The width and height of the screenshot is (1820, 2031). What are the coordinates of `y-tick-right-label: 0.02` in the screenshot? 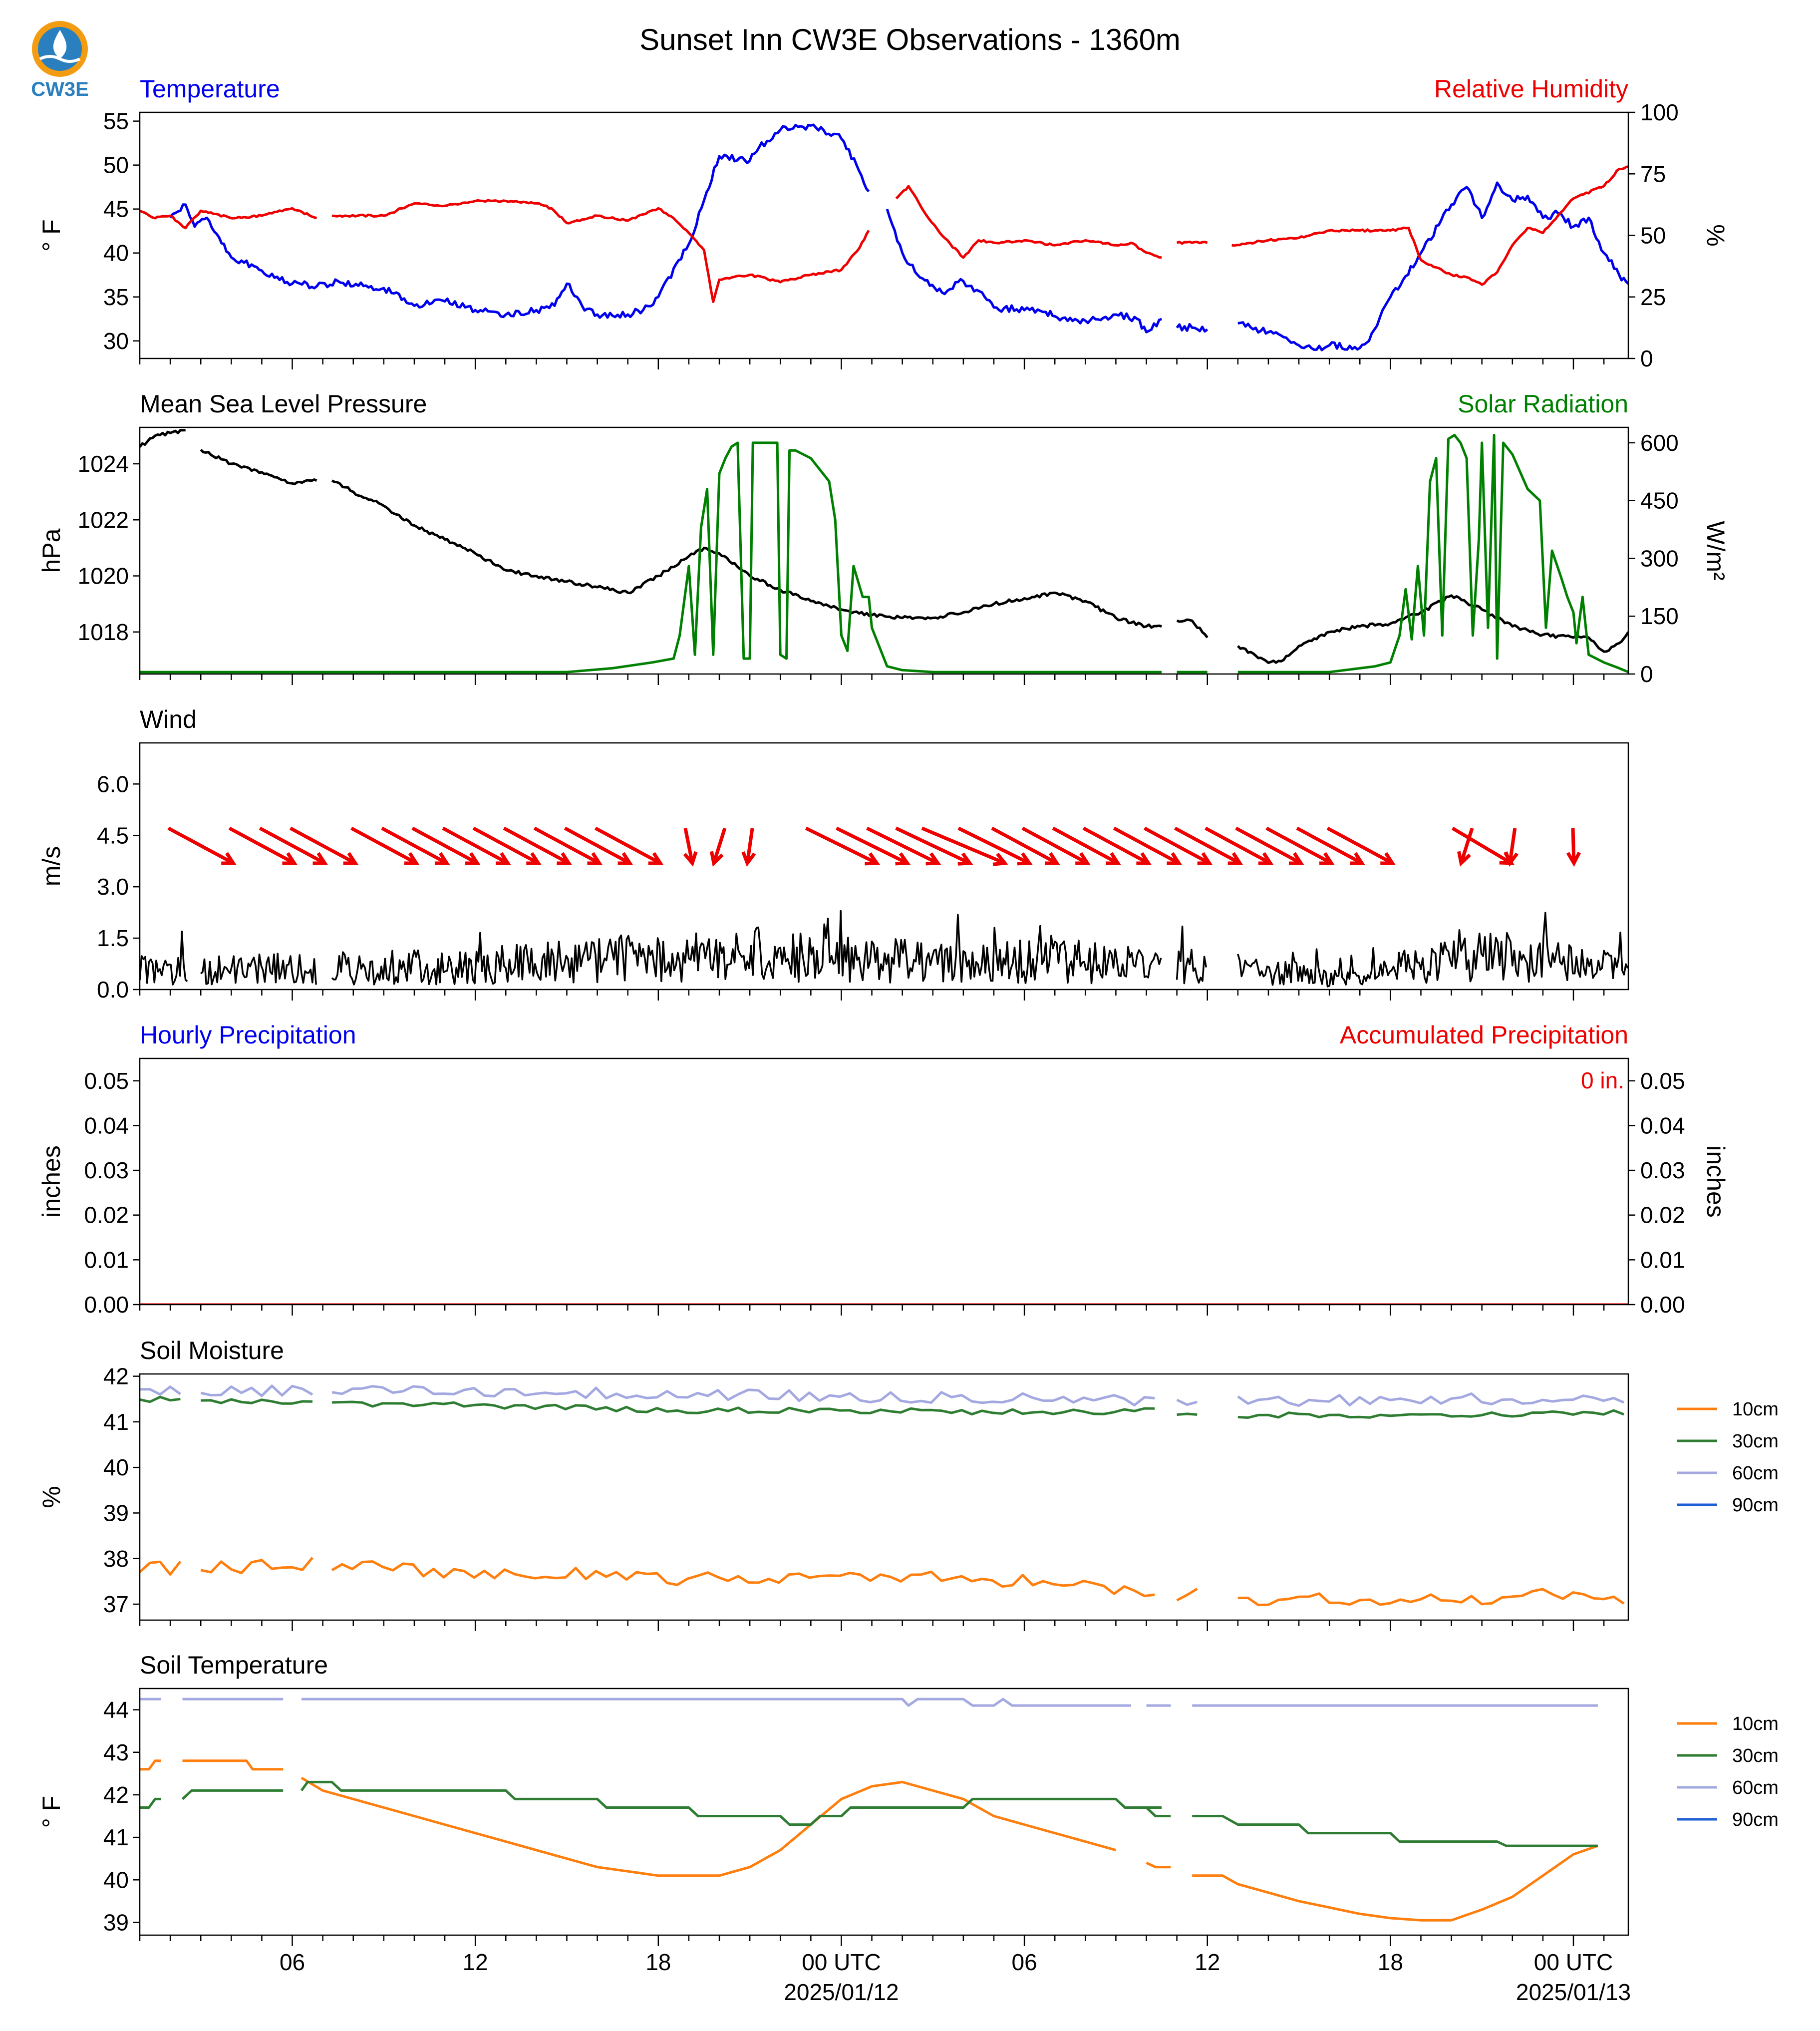 It's located at (1662, 1215).